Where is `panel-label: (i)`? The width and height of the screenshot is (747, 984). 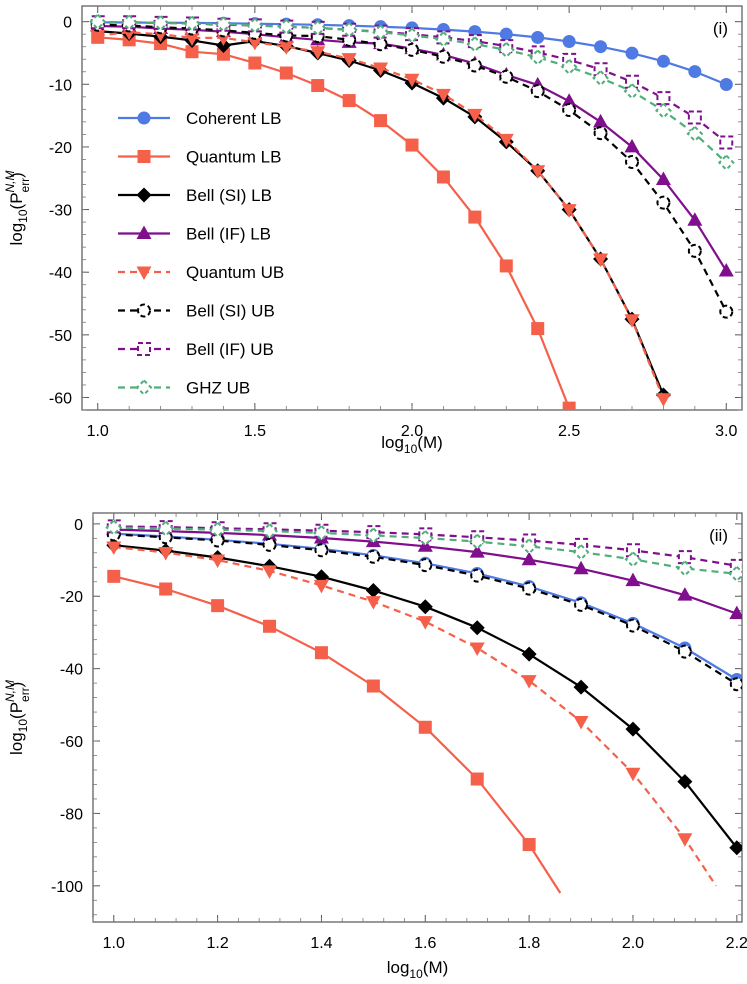 panel-label: (i) is located at coordinates (720, 28).